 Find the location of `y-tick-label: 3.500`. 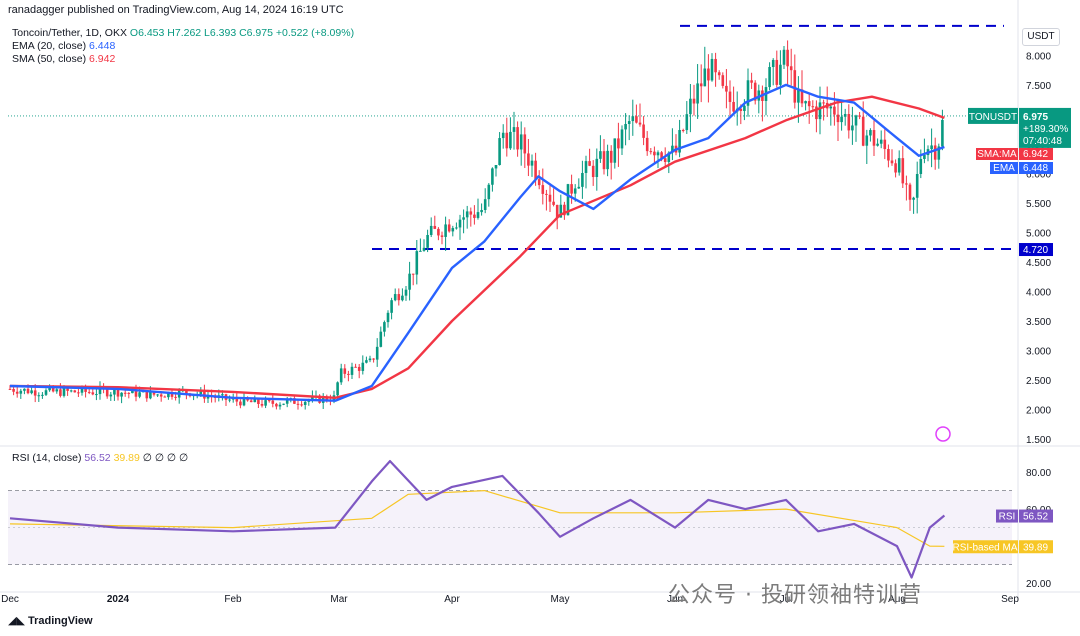

y-tick-label: 3.500 is located at coordinates (1038, 322).